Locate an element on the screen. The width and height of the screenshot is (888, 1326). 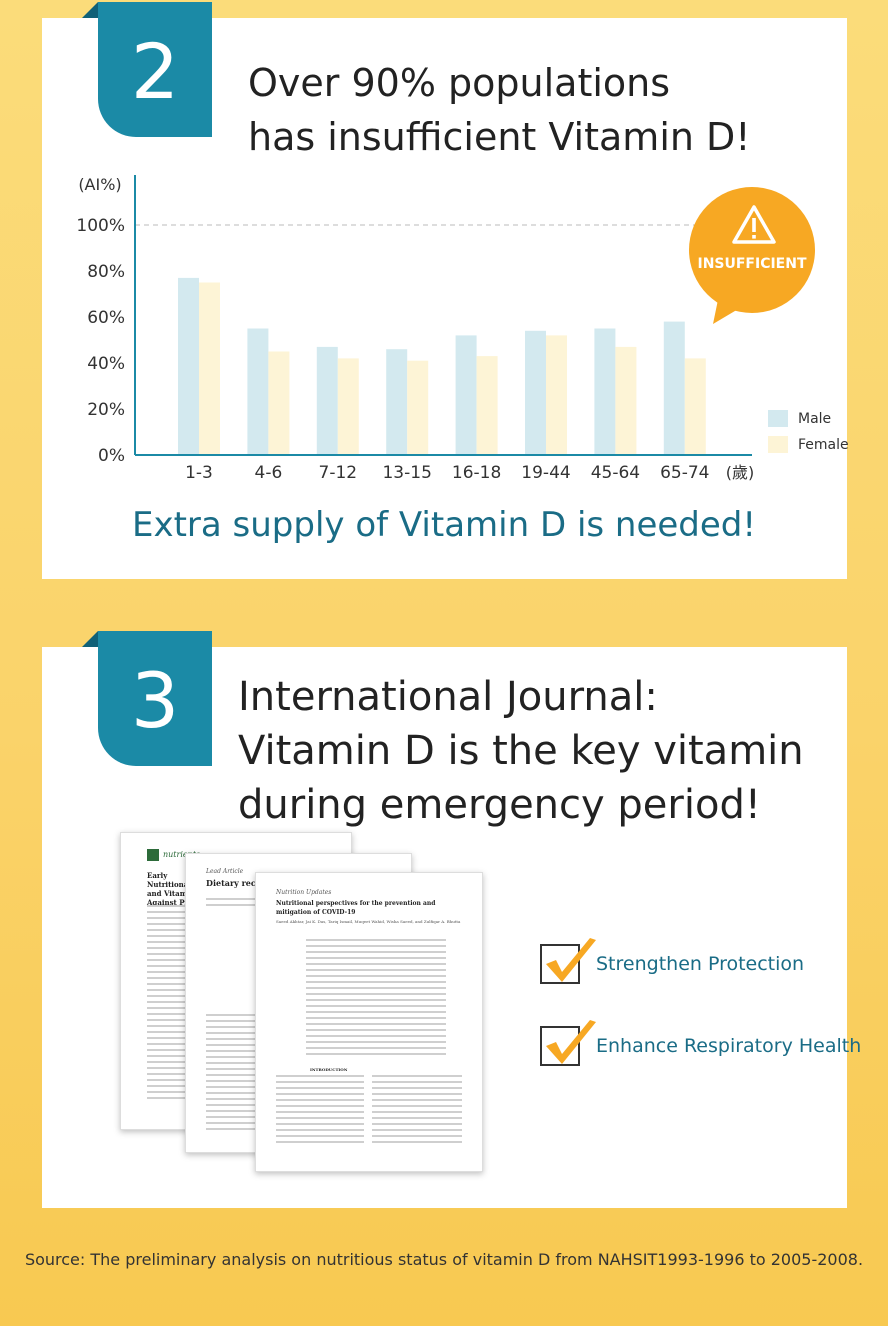
section-number-badge: 2 is located at coordinates (147, 69).